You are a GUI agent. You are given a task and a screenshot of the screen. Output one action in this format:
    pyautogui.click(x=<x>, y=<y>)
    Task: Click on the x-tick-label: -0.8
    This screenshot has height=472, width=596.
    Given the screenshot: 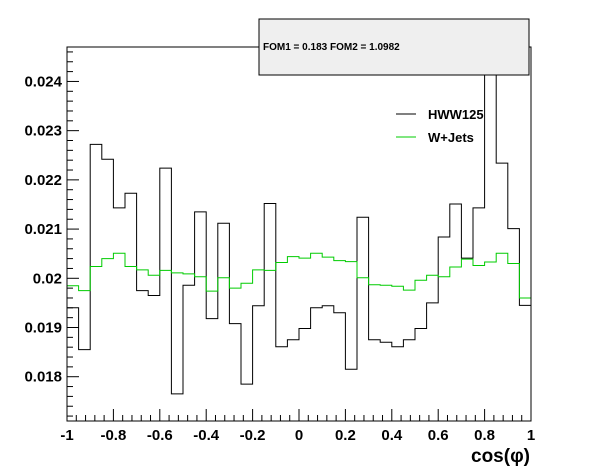 What is the action you would take?
    pyautogui.click(x=113, y=435)
    